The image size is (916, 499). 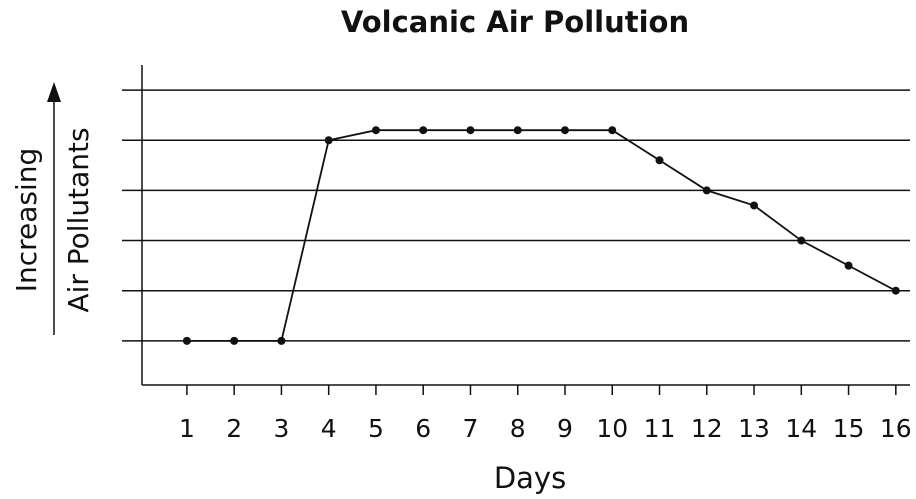 I want to click on x-tick-label: 10, so click(x=612, y=428).